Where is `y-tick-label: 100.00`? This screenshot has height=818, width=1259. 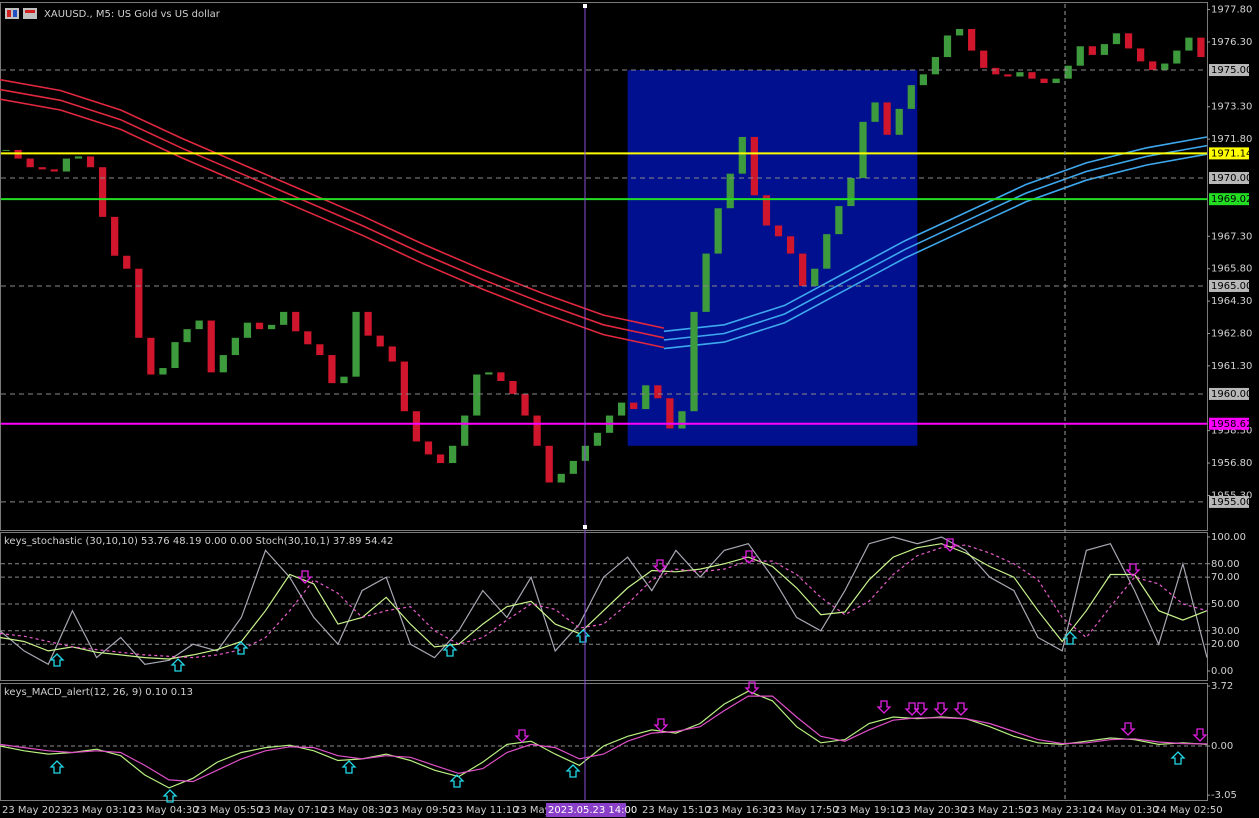
y-tick-label: 100.00 is located at coordinates (1228, 537).